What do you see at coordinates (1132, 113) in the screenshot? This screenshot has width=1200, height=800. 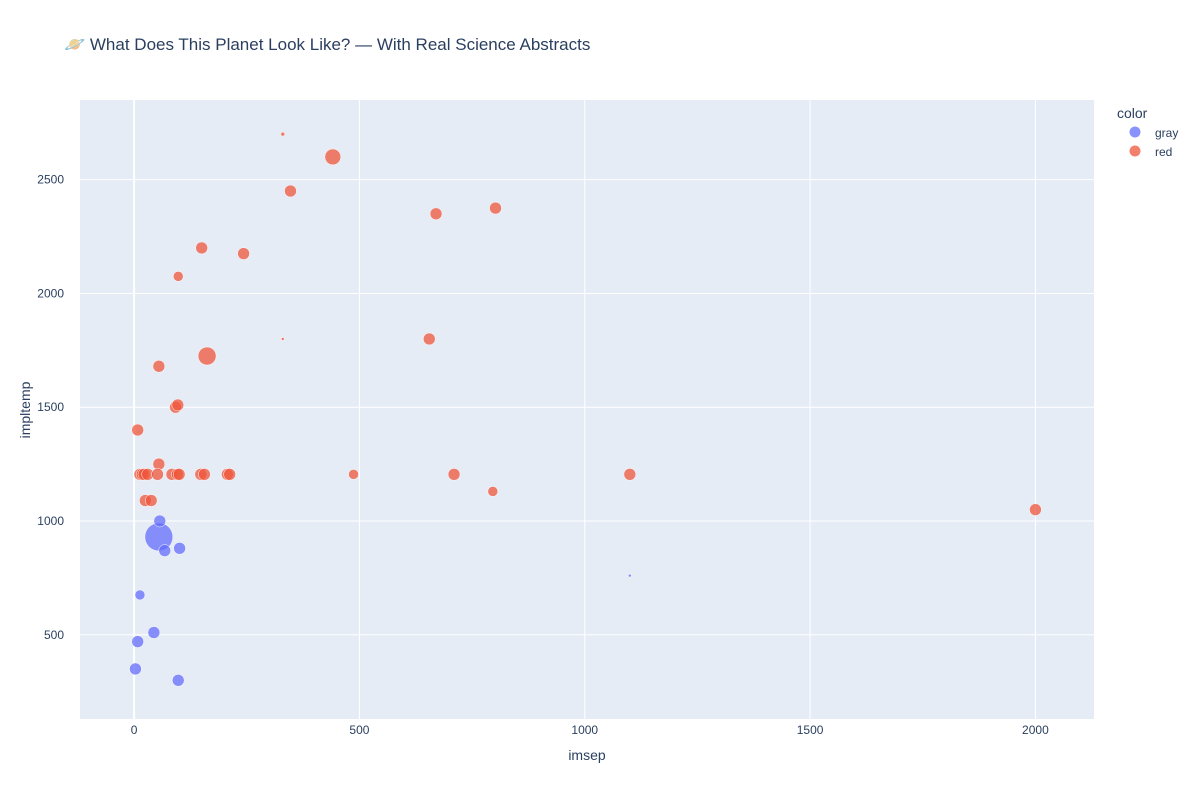 I see `legend-title: color` at bounding box center [1132, 113].